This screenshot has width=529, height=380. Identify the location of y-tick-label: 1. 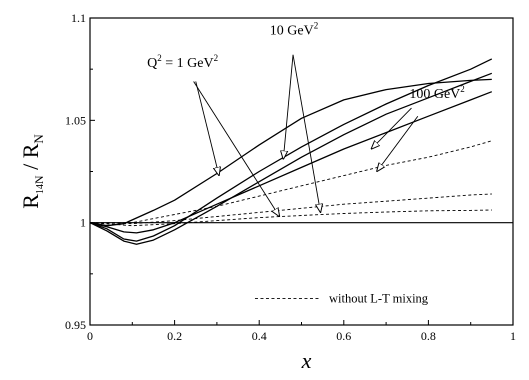
(83, 223).